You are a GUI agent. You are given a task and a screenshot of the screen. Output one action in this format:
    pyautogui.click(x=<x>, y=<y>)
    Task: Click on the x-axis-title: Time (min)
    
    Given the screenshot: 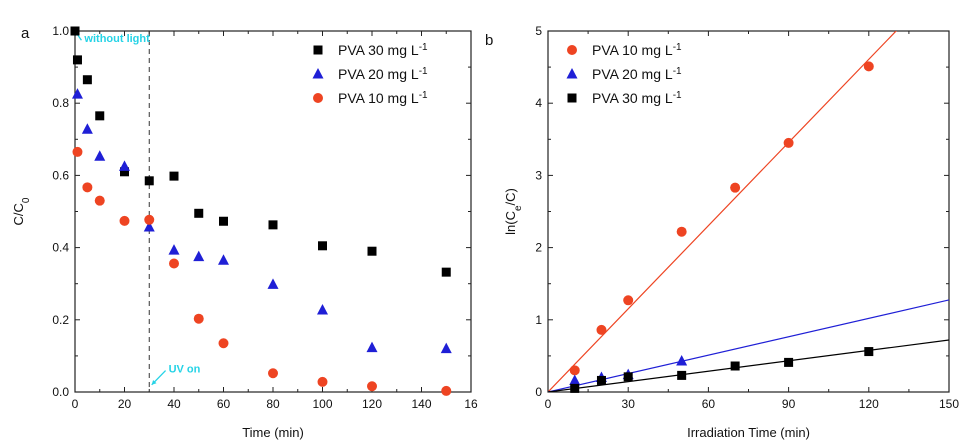 What is the action you would take?
    pyautogui.click(x=273, y=432)
    